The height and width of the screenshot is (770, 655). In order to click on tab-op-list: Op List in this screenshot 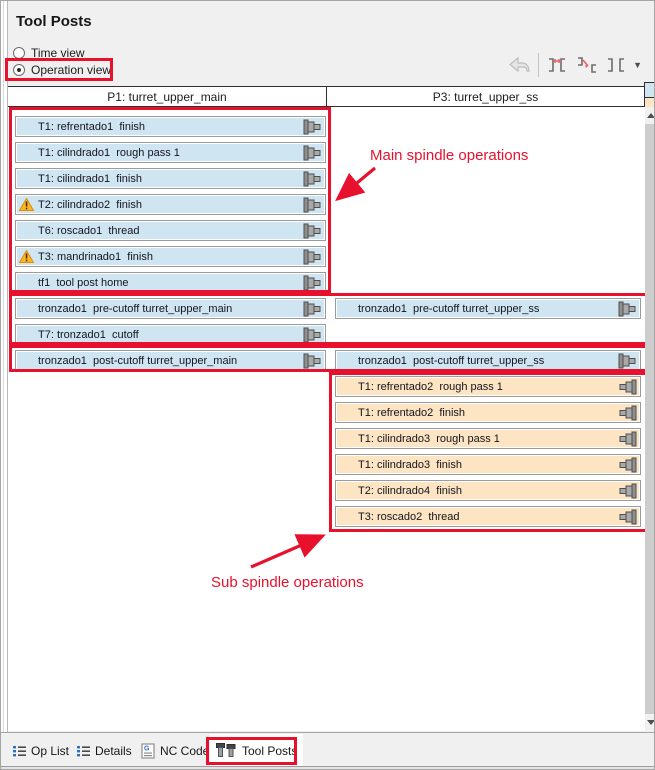, I will do `click(41, 750)`.